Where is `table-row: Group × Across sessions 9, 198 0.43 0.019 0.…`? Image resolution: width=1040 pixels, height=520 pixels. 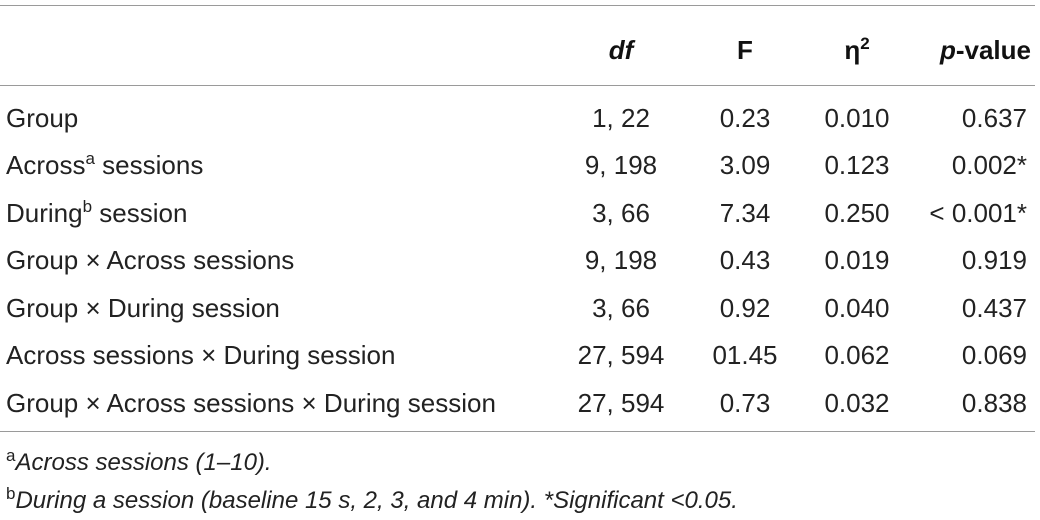
table-row: Group × Across sessions 9, 198 0.43 0.019 0.… is located at coordinates (517, 261).